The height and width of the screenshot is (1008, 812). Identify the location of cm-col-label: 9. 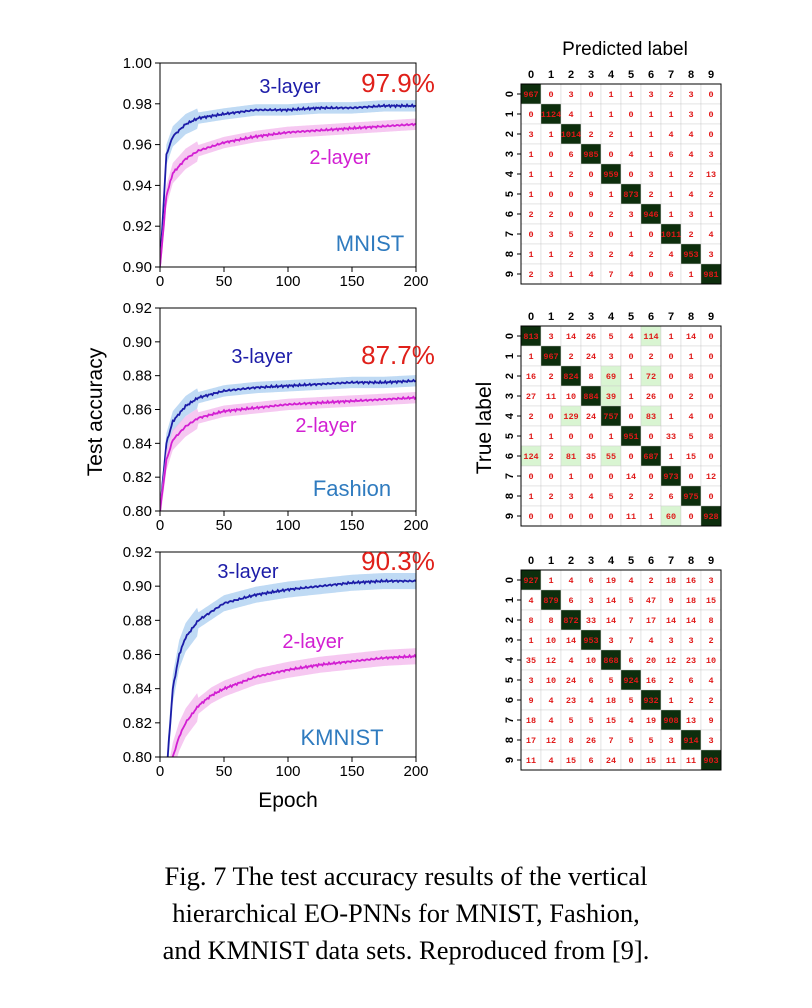
(711, 75).